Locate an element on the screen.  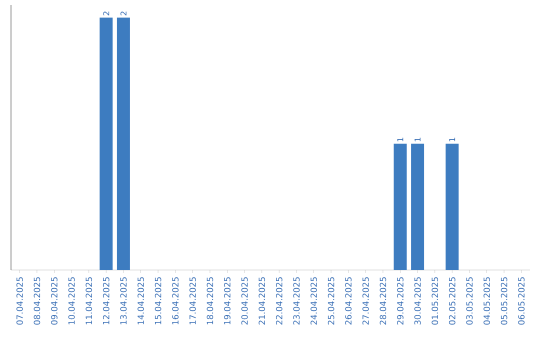
x-tick-label: 02.05.2025 is located at coordinates (452, 301).